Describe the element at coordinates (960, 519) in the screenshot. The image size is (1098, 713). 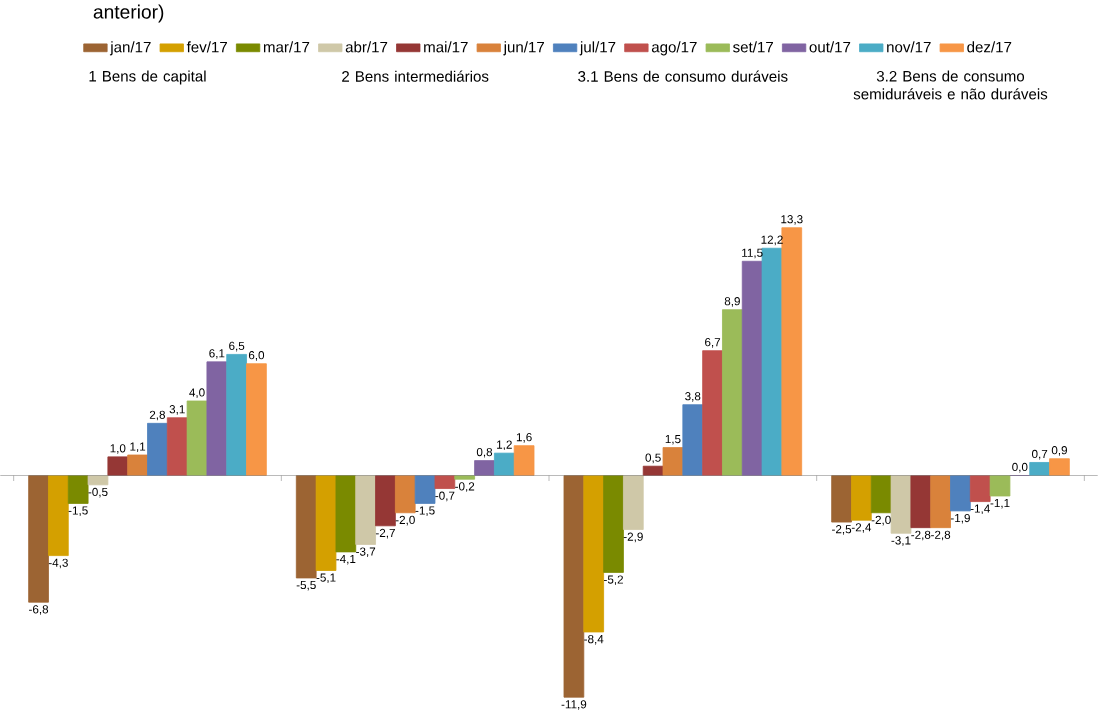
I see `data-label: -1,9` at that location.